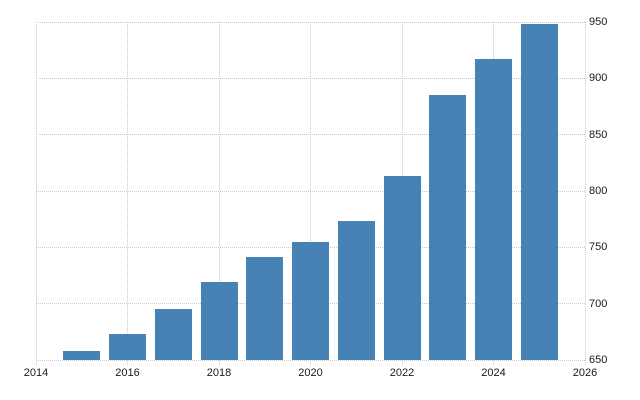  I want to click on bar-2023, so click(447, 227).